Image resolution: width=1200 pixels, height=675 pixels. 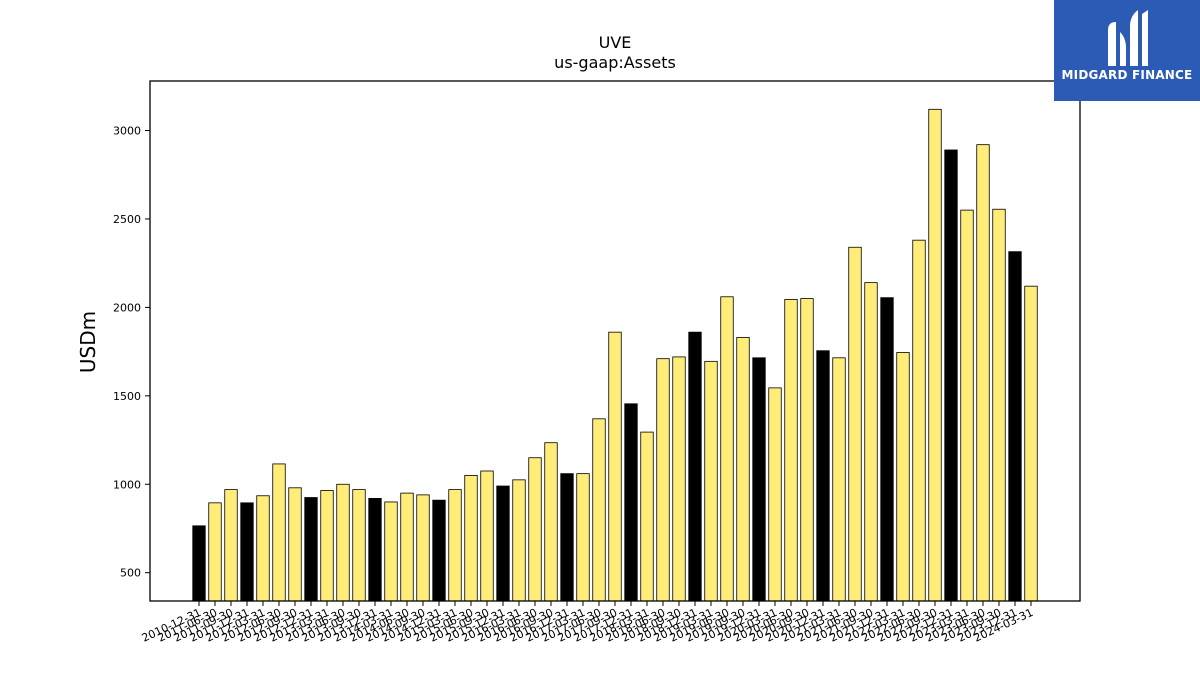 What do you see at coordinates (1127, 75) in the screenshot?
I see `logo-text: MIDGARD FINANCE` at bounding box center [1127, 75].